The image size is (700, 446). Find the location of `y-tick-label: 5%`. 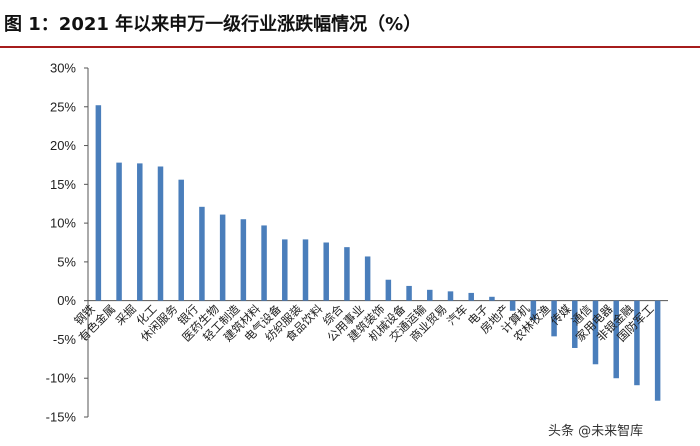

y-tick-label: 5% is located at coordinates (66, 261).